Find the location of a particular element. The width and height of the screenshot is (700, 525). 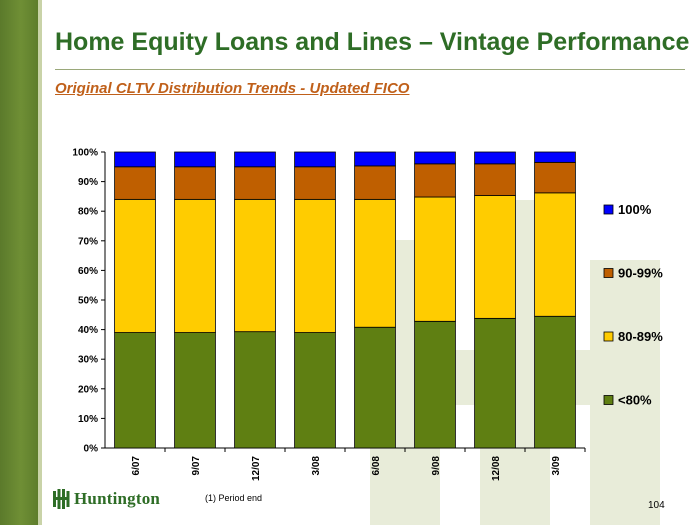

x-tick-label: 6/07 is located at coordinates (136, 466).